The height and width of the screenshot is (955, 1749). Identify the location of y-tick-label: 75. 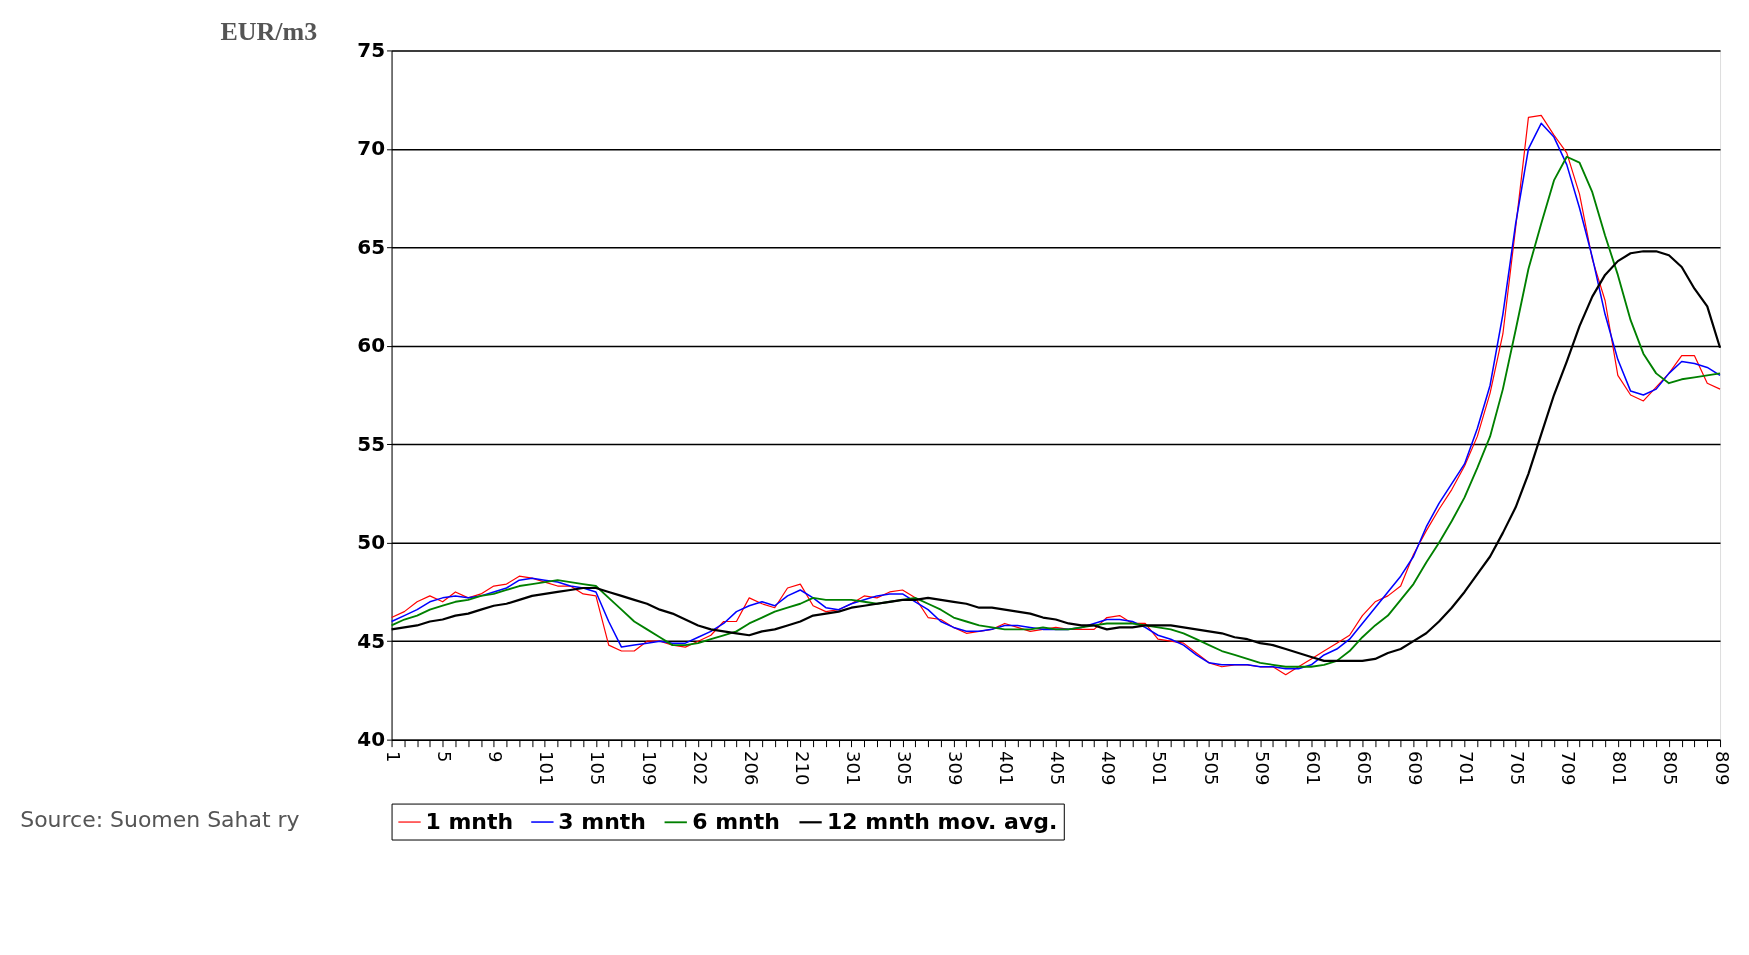
(371, 49).